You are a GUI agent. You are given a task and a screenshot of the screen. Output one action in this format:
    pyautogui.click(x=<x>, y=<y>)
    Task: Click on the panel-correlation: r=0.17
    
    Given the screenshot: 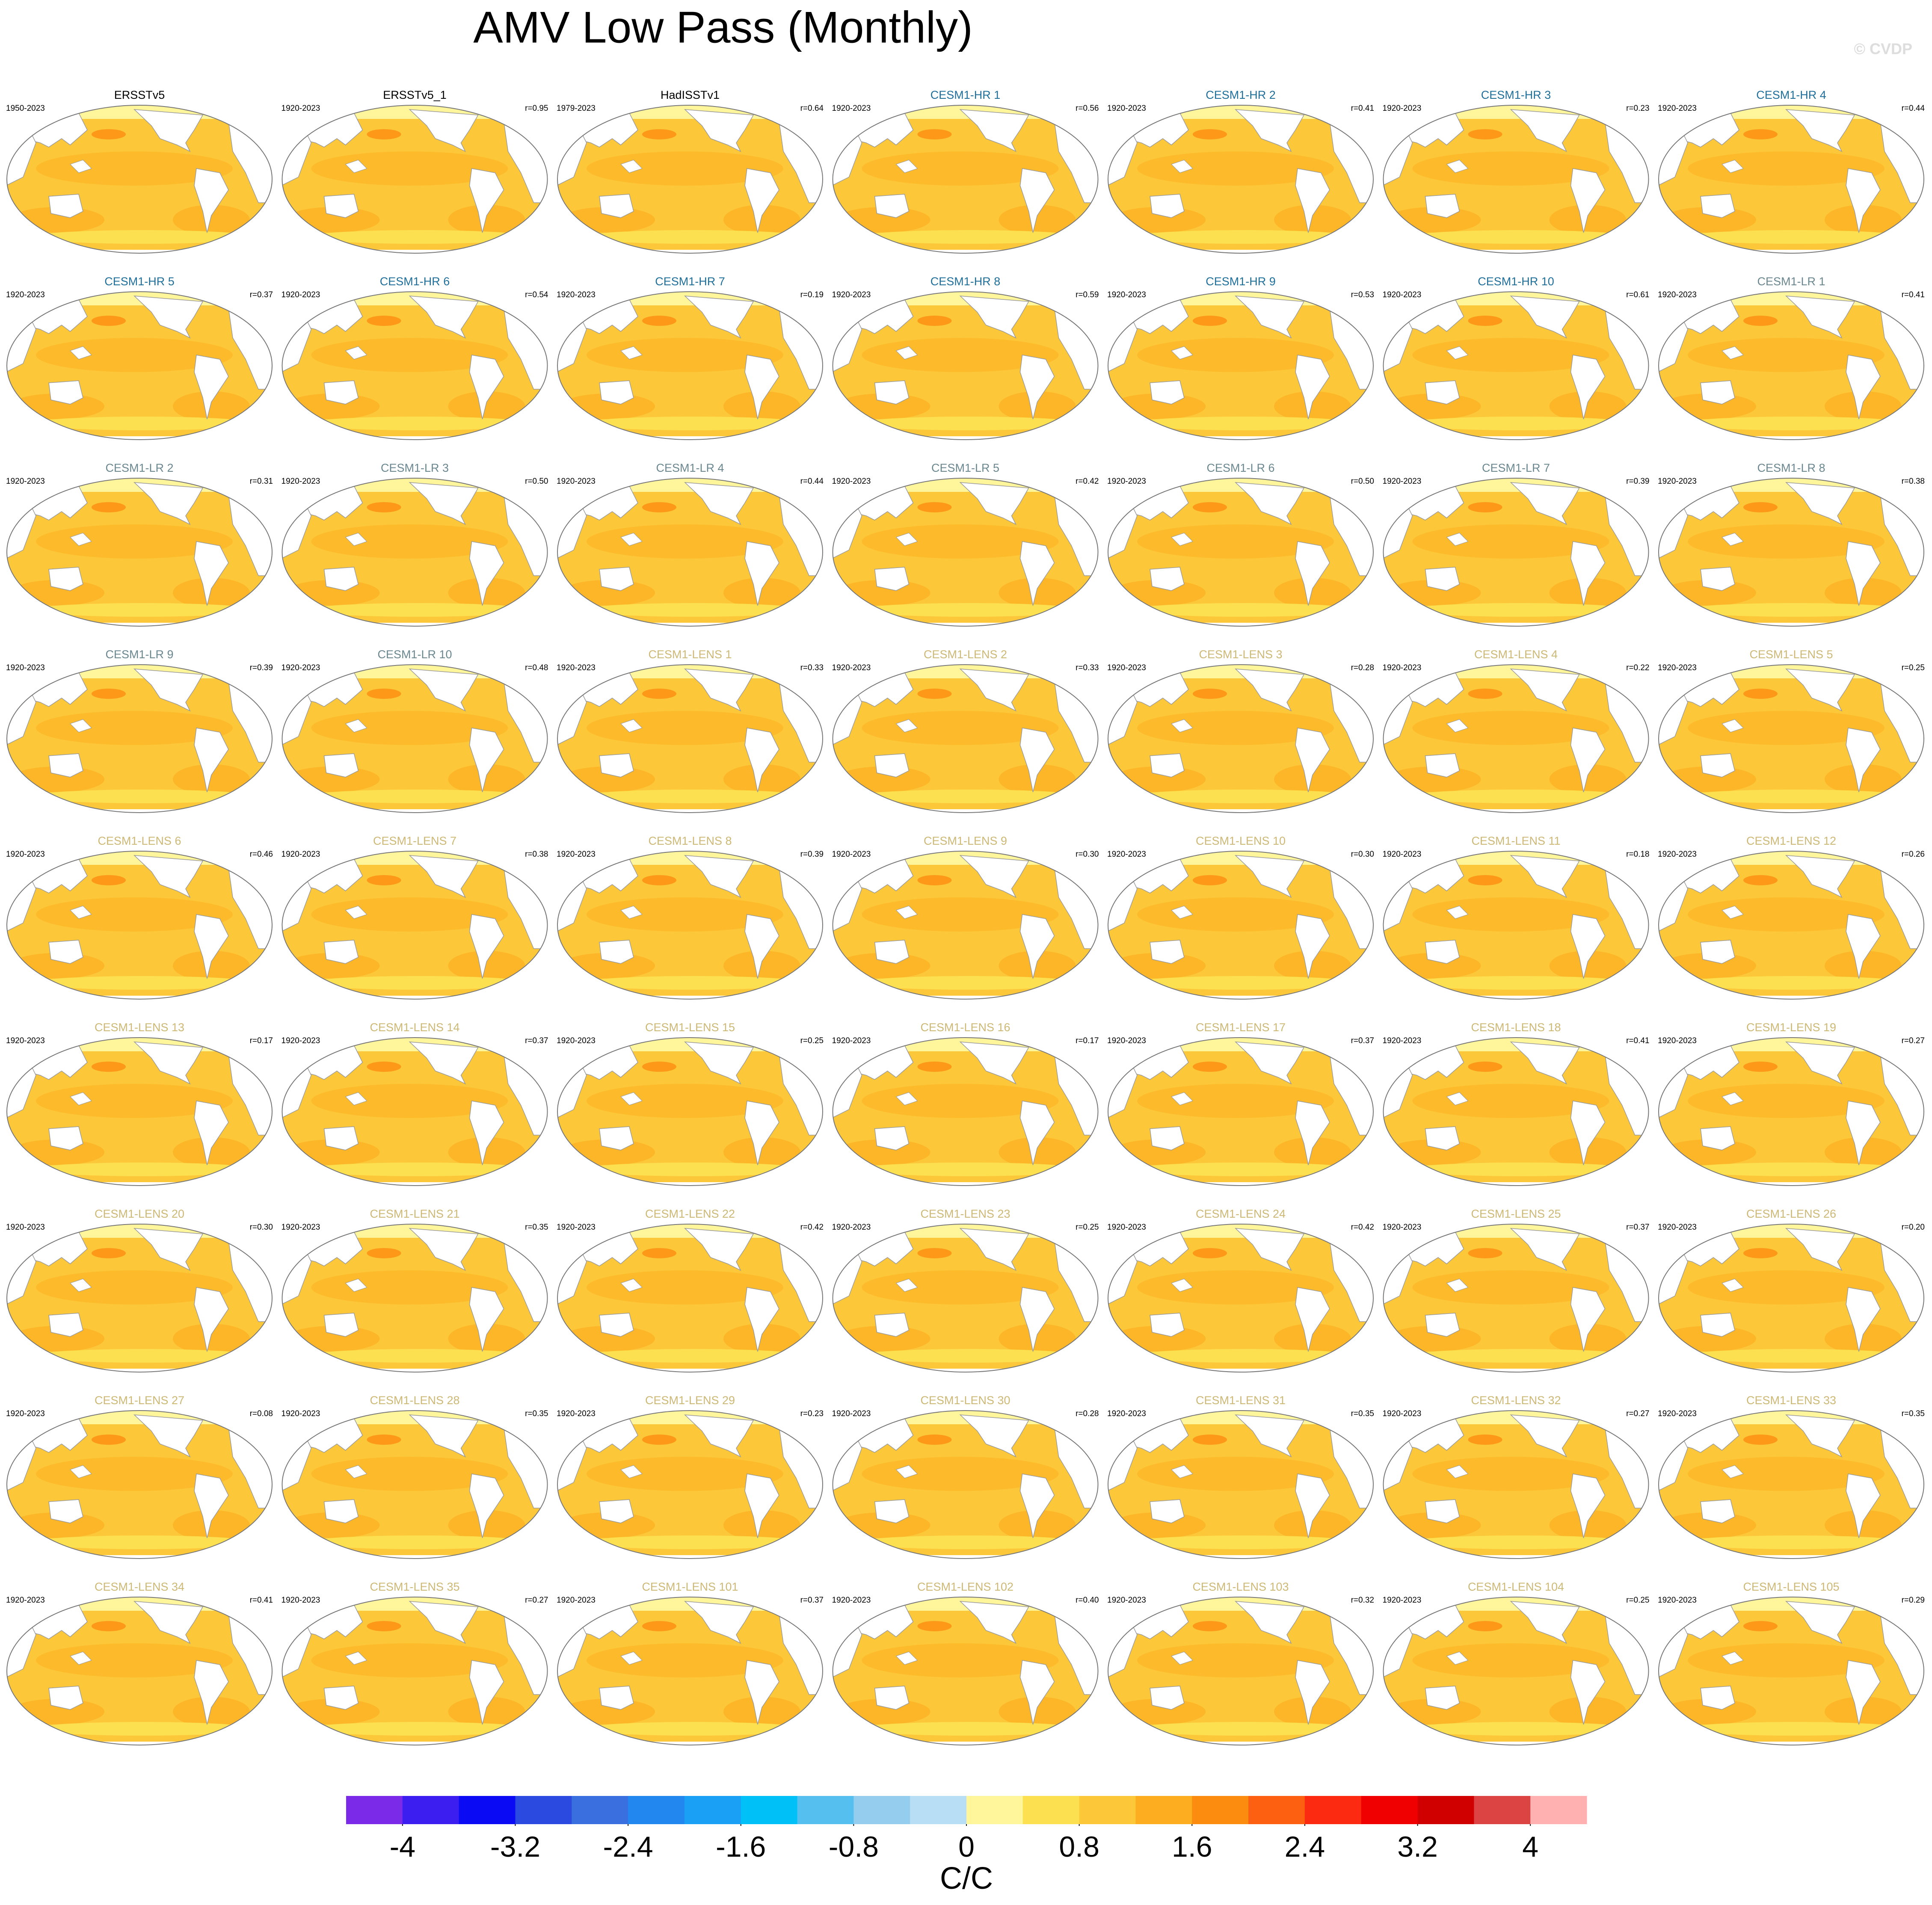 What is the action you would take?
    pyautogui.click(x=1087, y=1041)
    